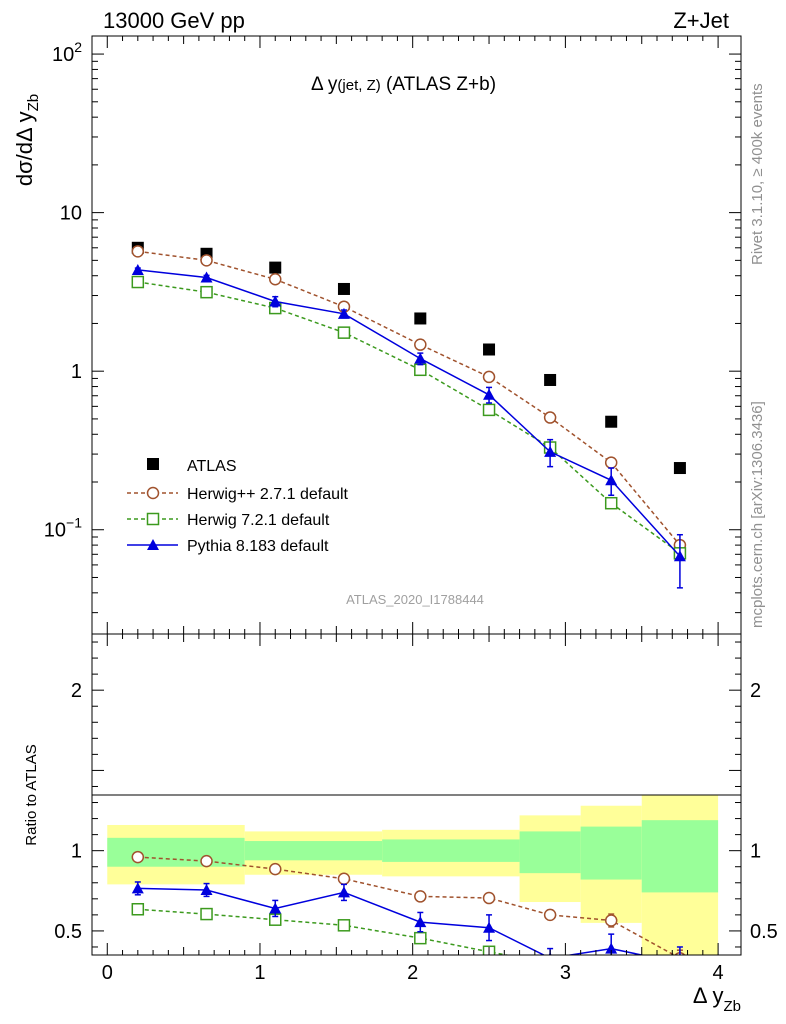 Image resolution: width=786 pixels, height=1024 pixels. I want to click on main-y-axis-label: dσ/dΔ yZb, so click(27, 140).